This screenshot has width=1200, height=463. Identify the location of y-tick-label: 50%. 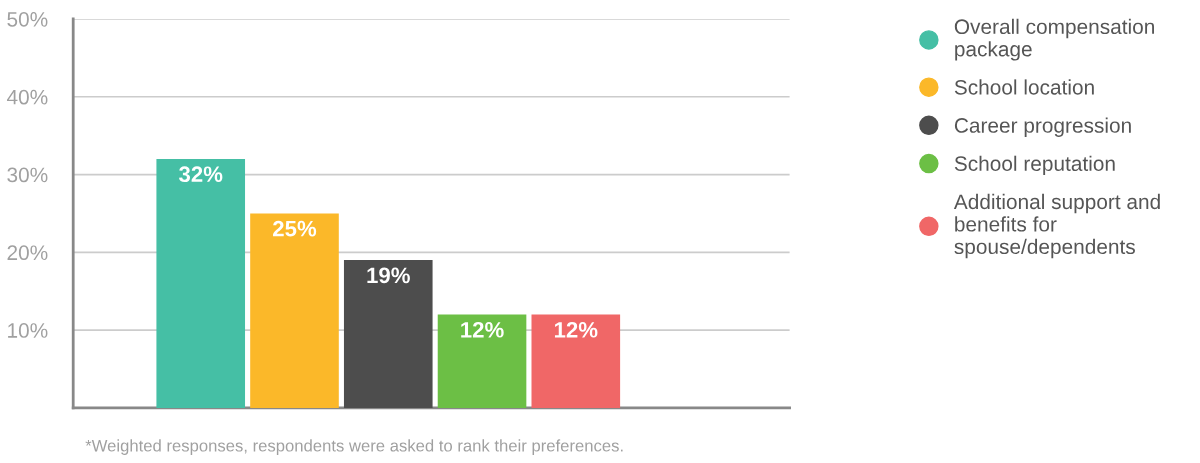
(27, 19).